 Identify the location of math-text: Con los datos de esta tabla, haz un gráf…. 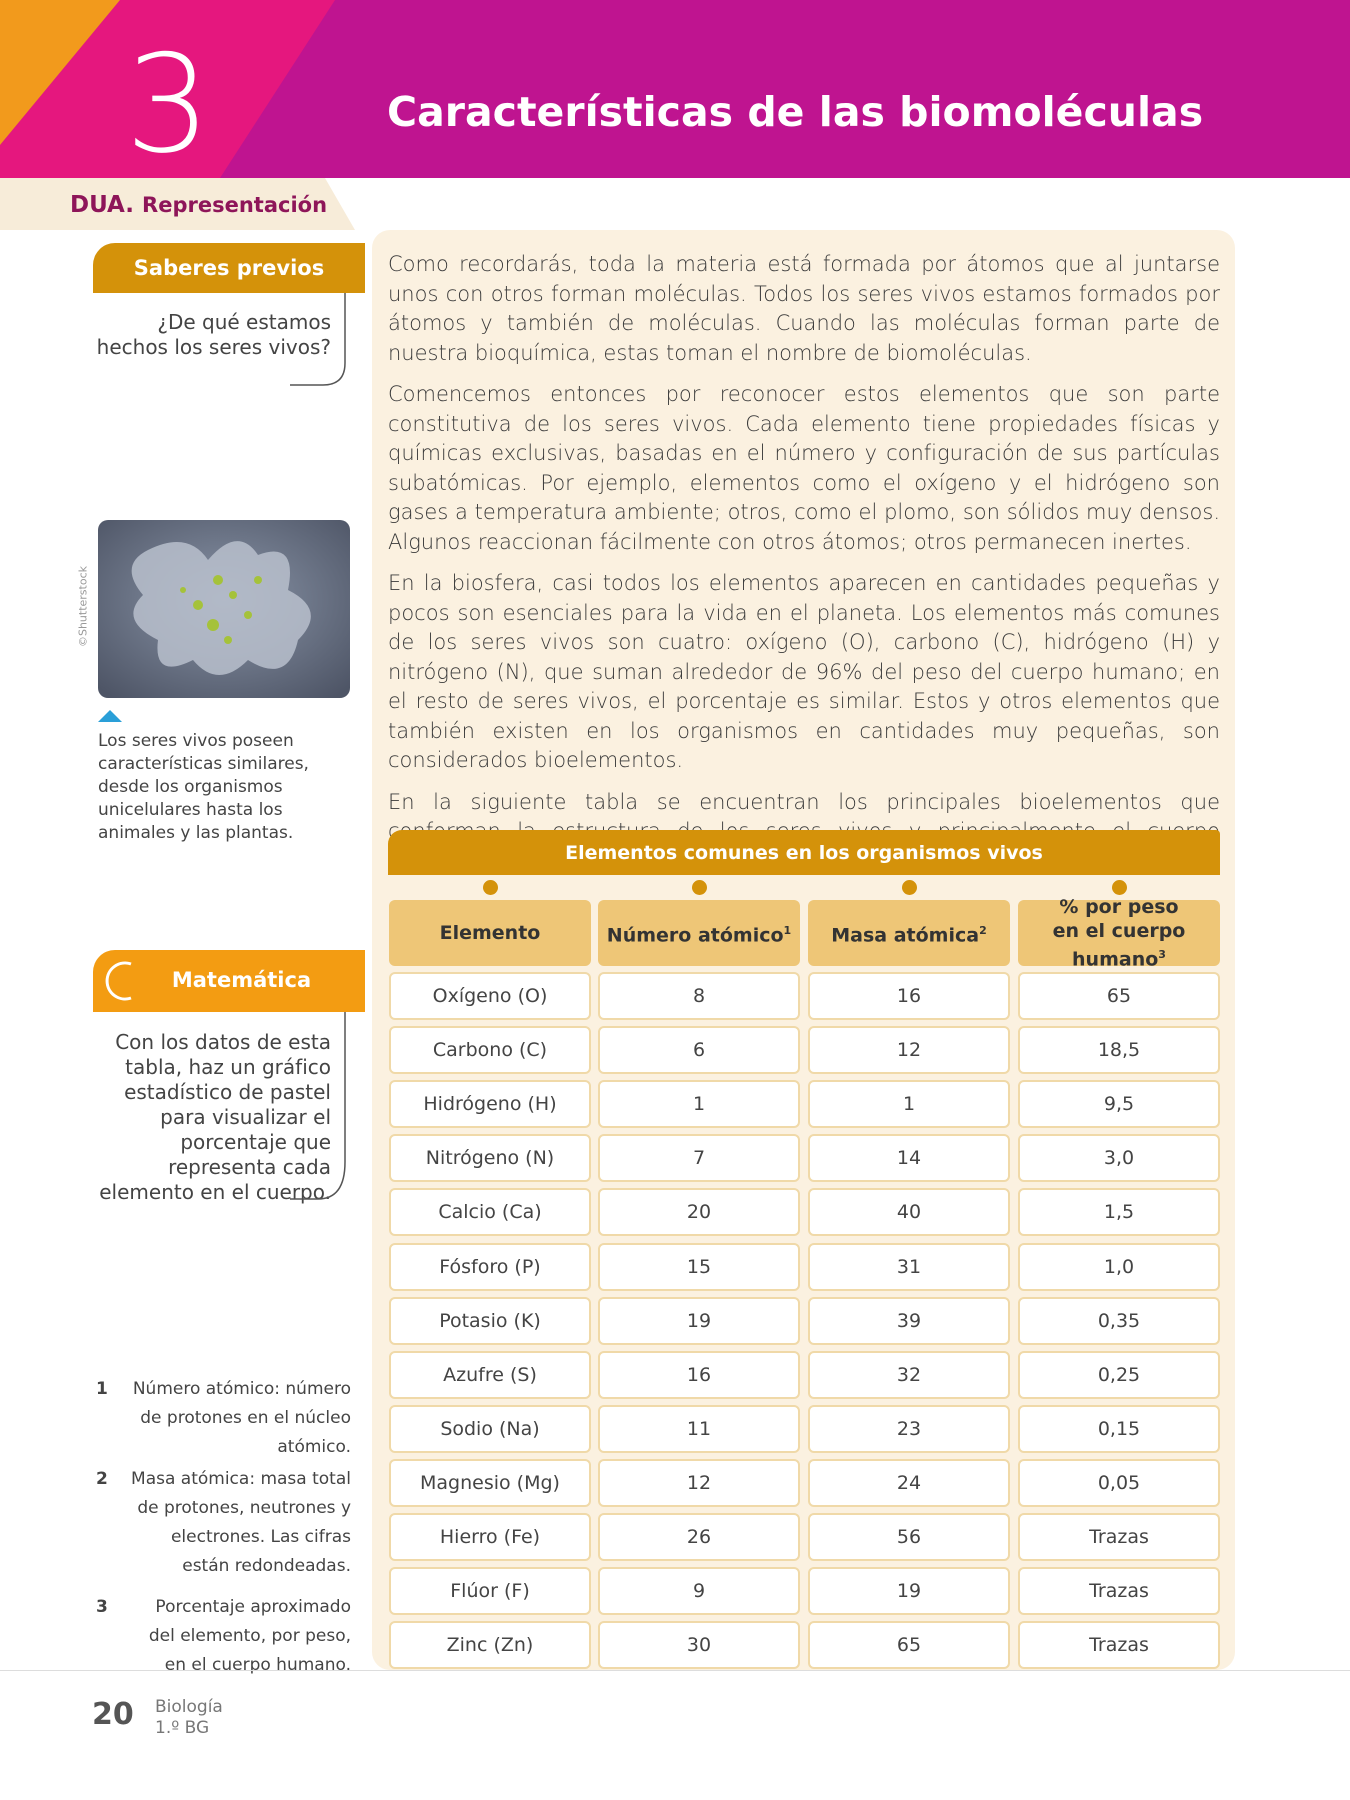
(215, 1117).